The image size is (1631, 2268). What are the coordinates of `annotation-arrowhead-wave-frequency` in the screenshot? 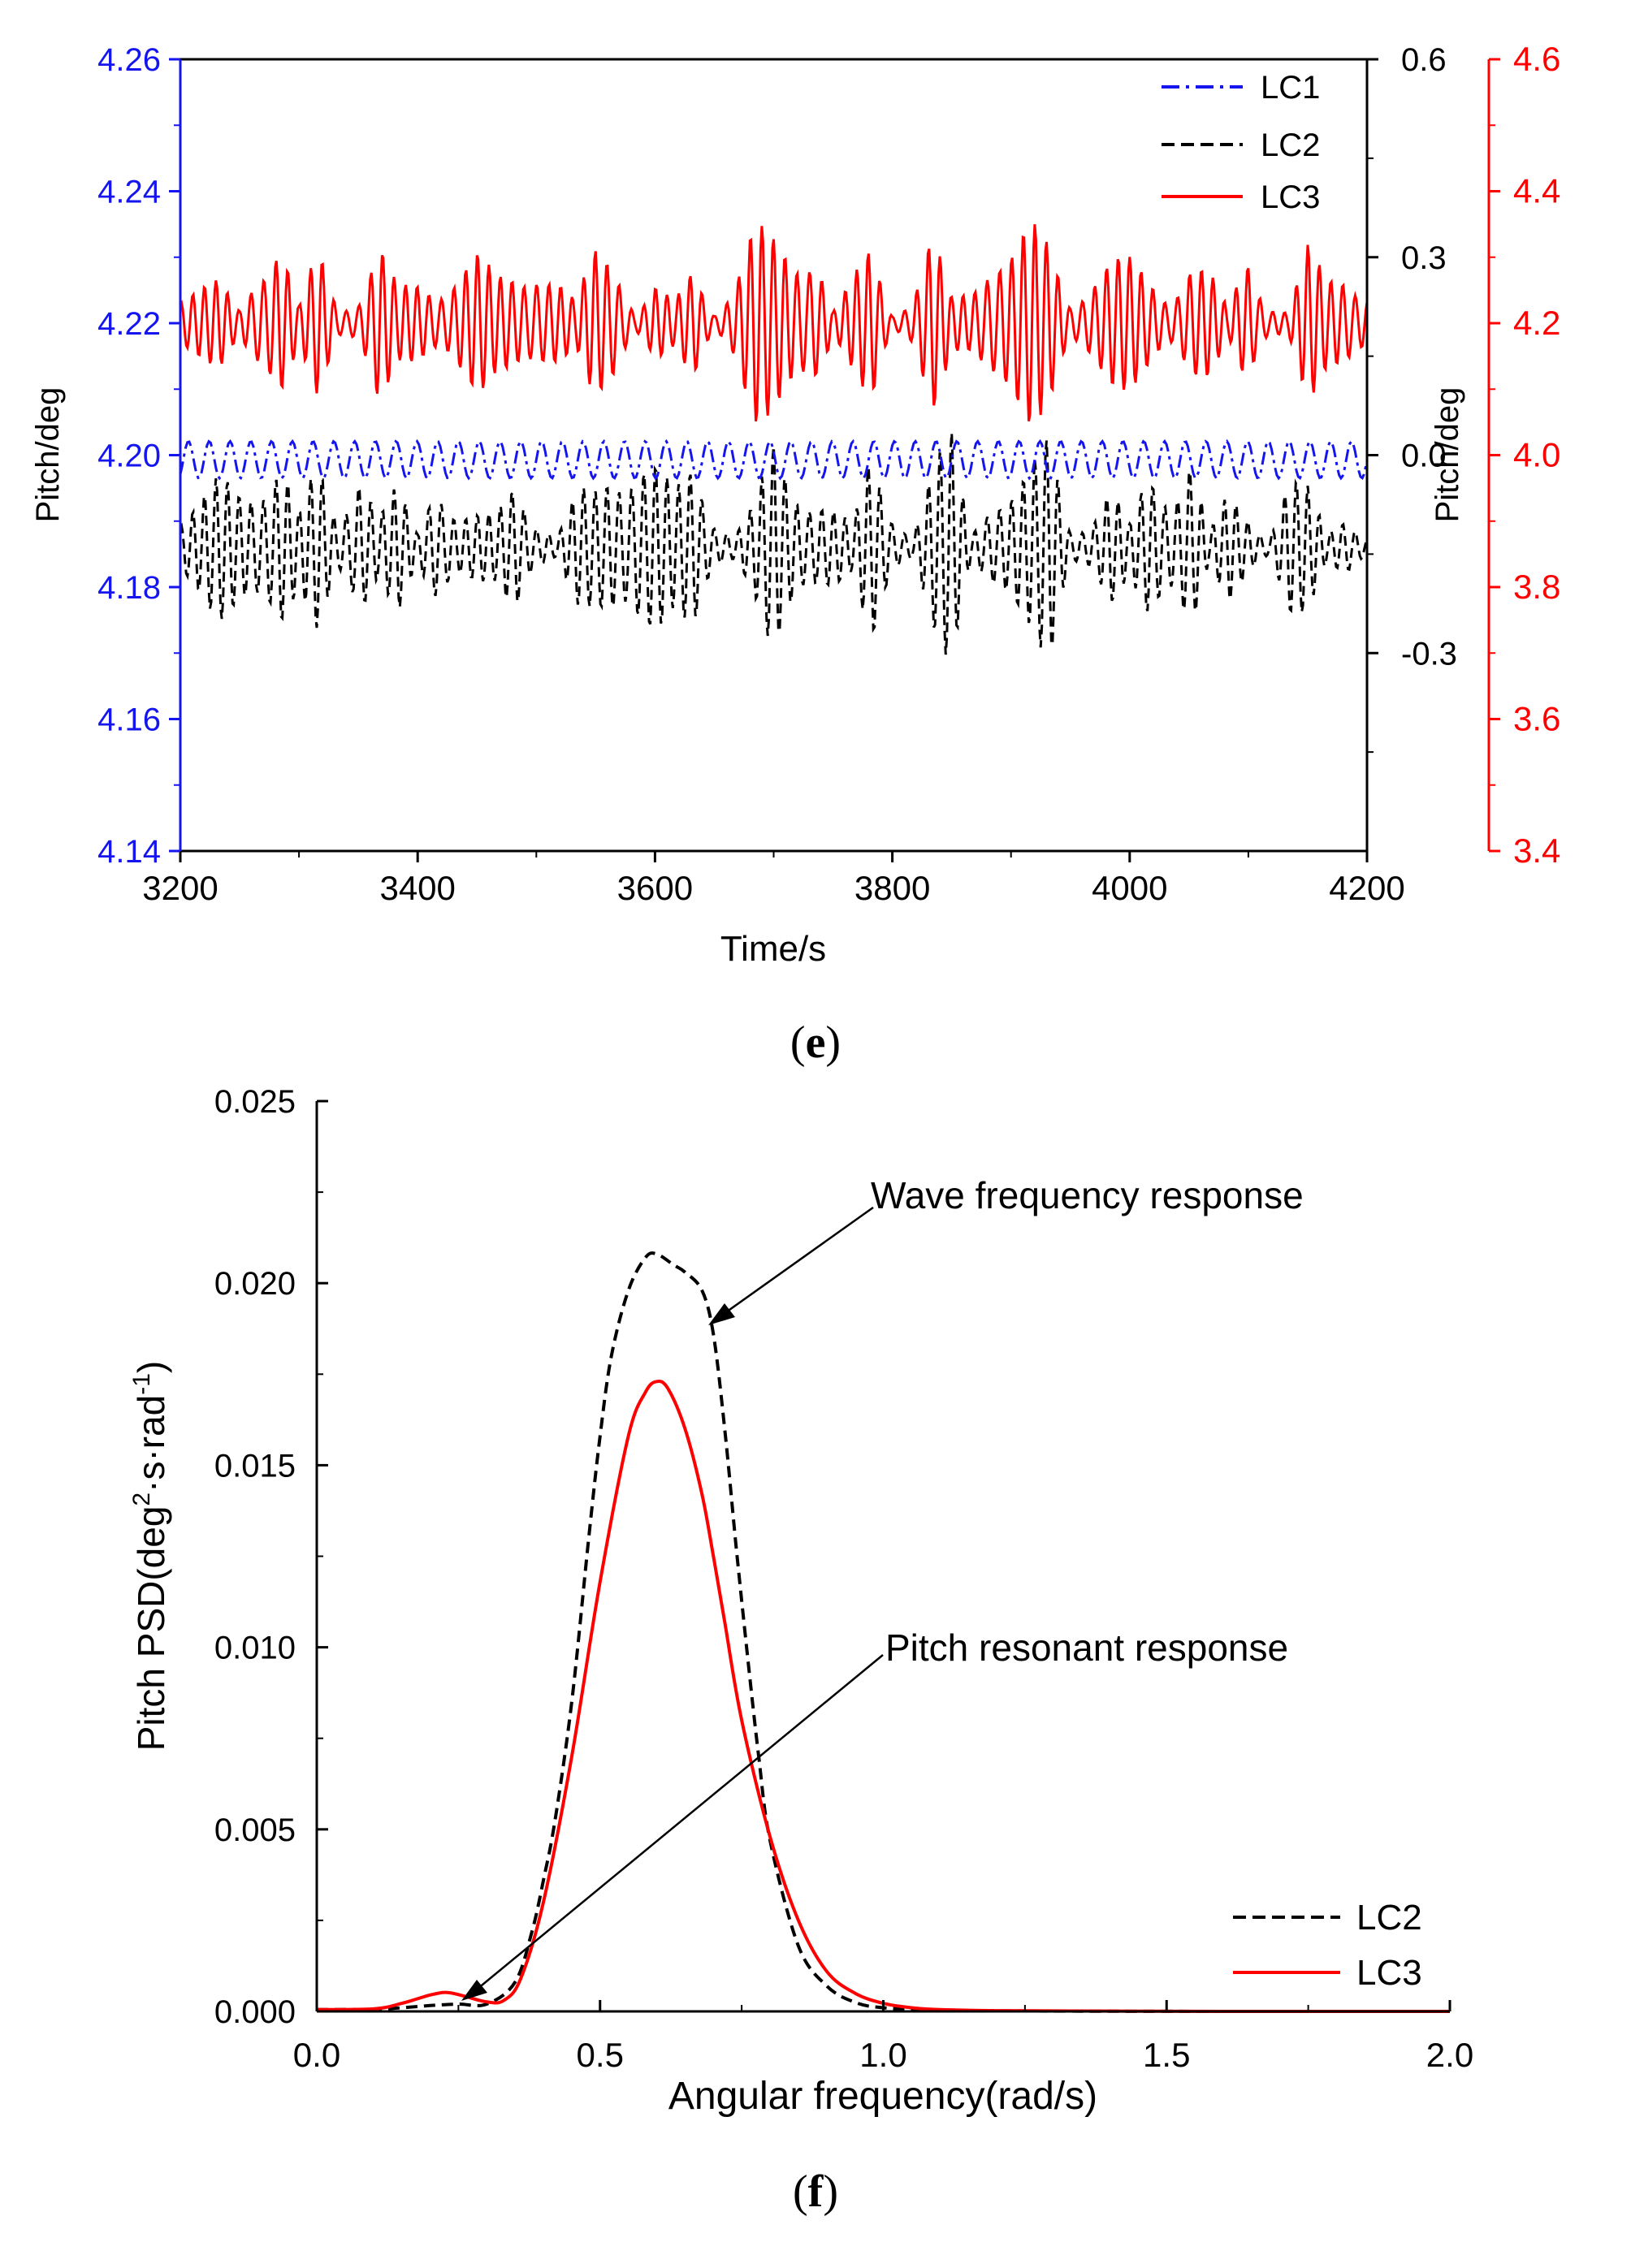 It's located at (721, 1314).